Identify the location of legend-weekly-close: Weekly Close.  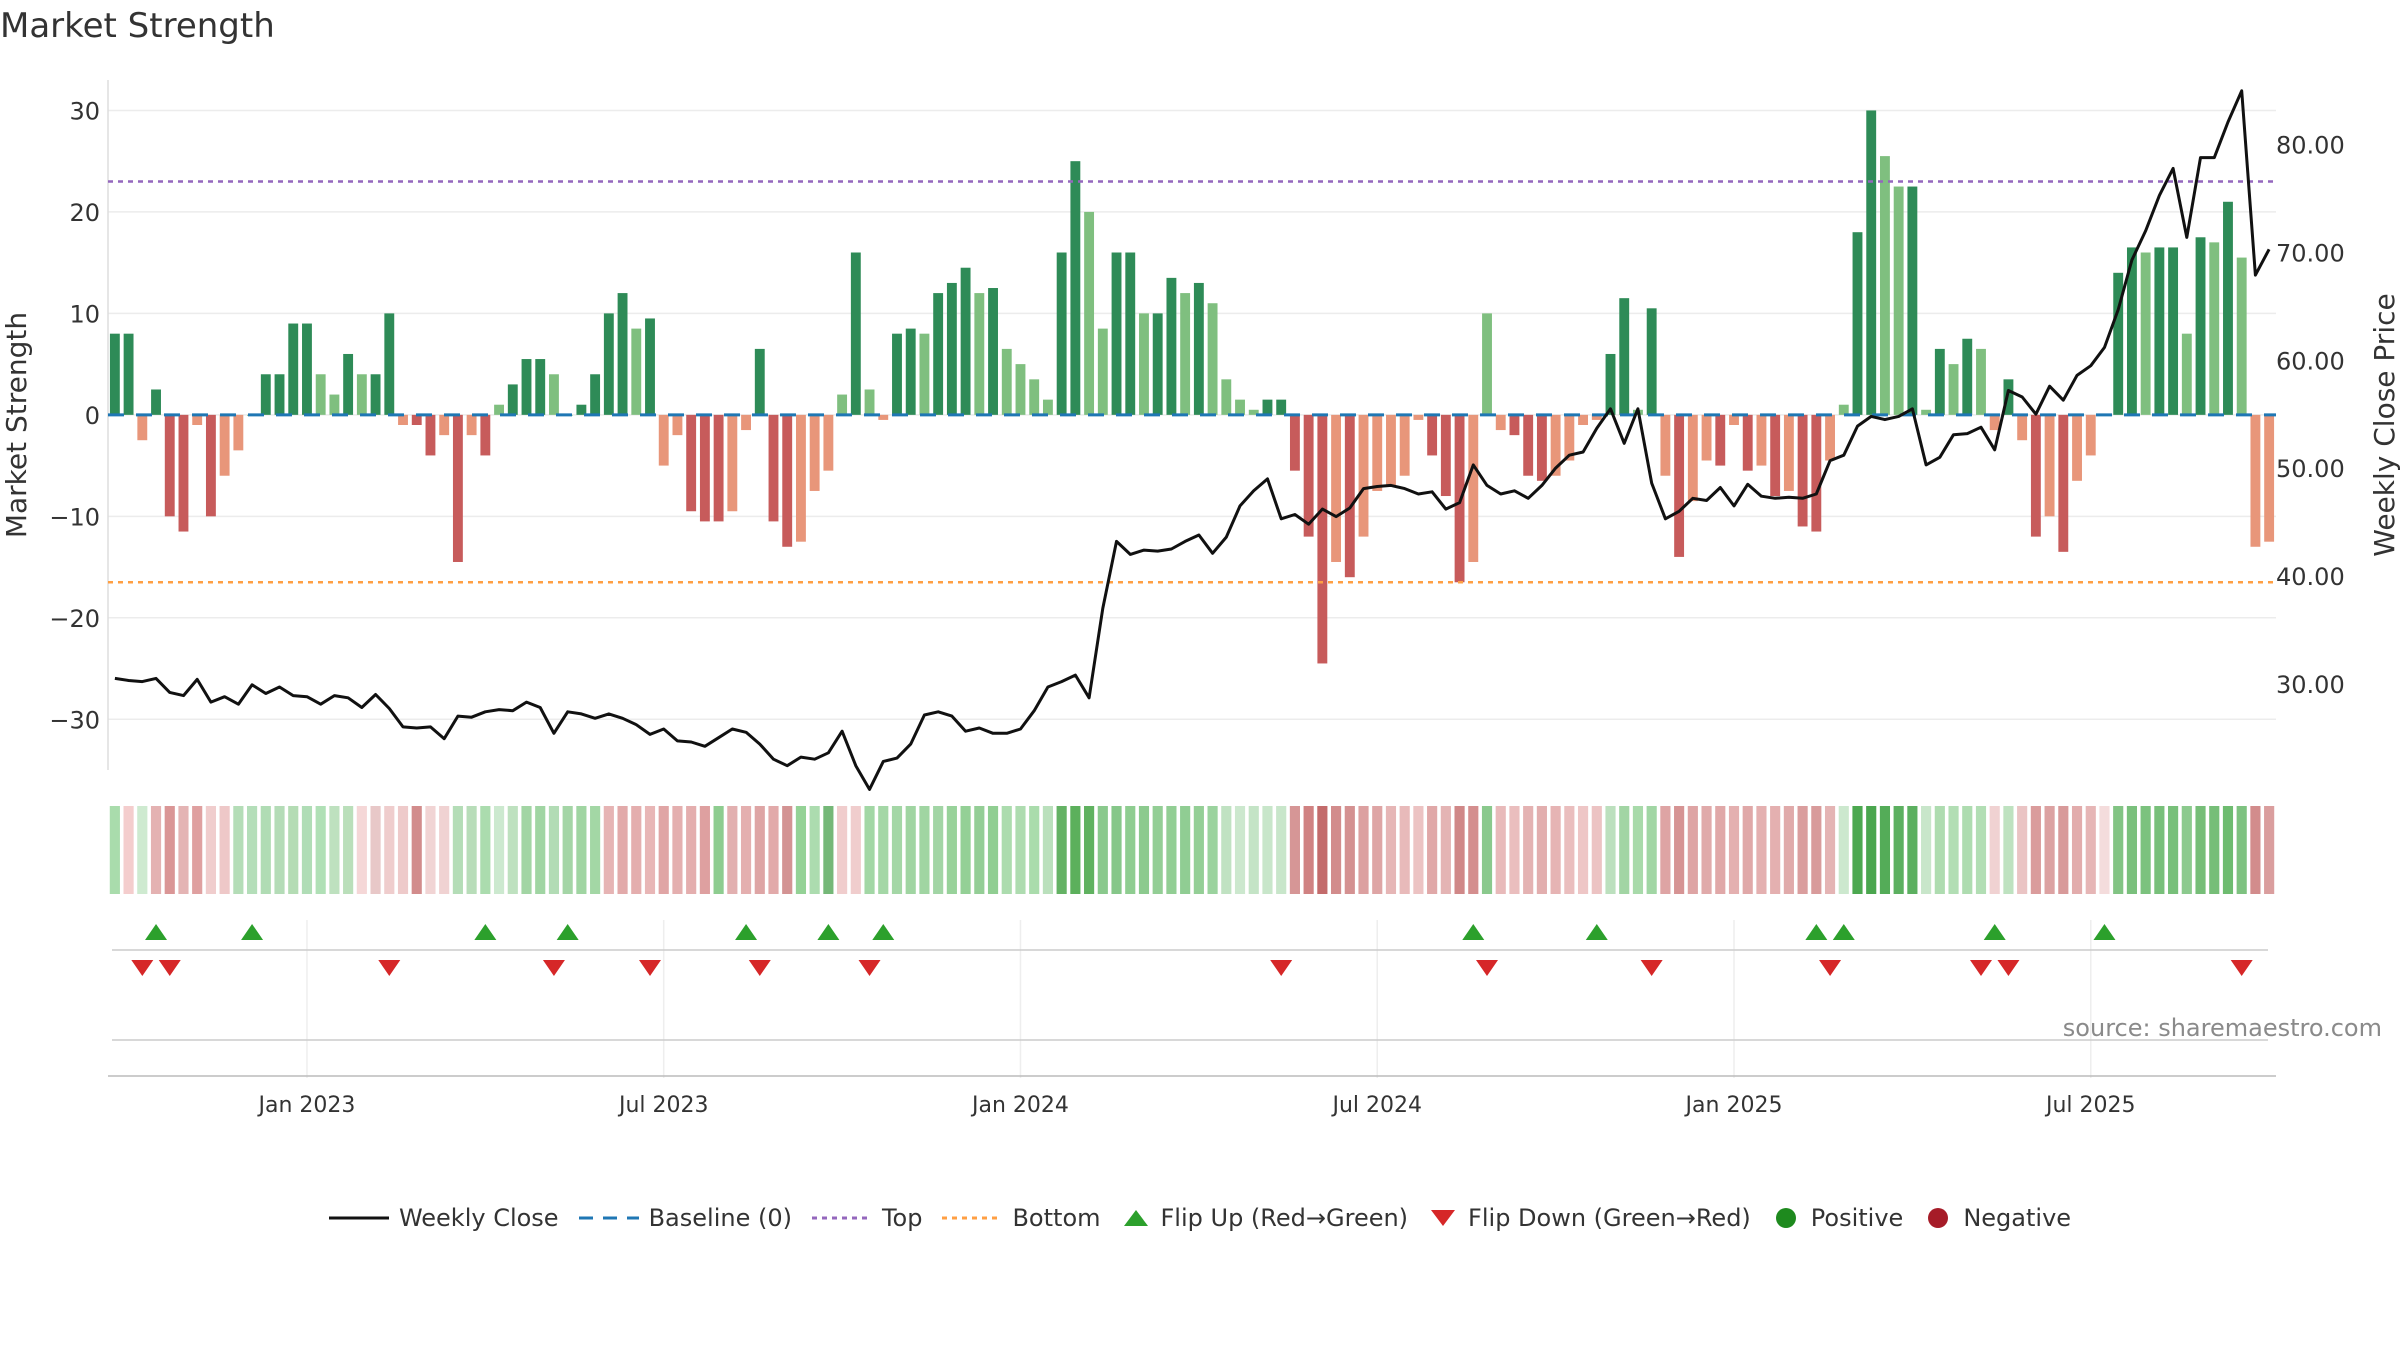
(443, 1218).